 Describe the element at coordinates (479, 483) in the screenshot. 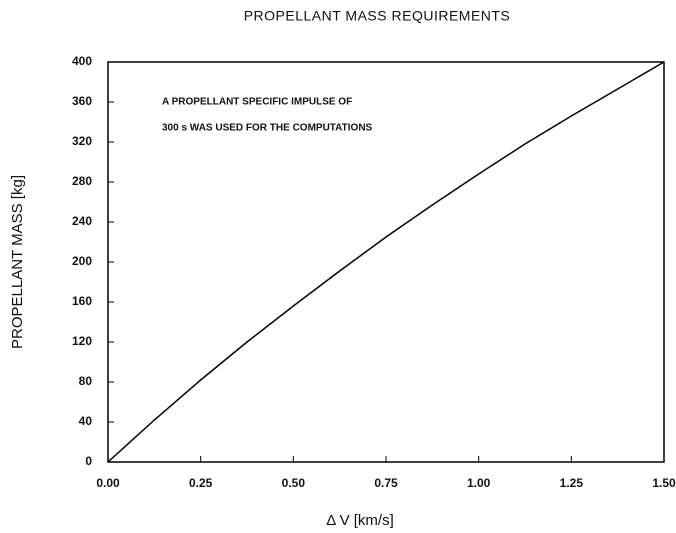

I see `x-tick-label: 1.00` at that location.